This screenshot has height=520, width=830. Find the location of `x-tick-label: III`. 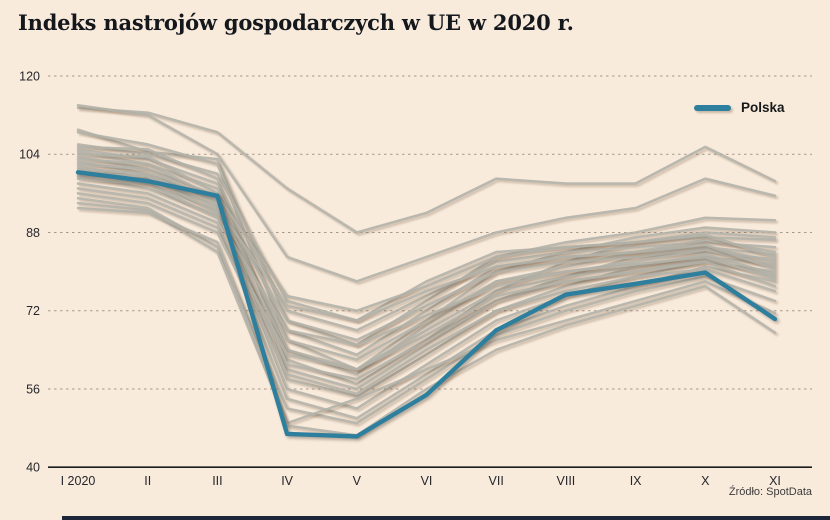

x-tick-label: III is located at coordinates (217, 481).